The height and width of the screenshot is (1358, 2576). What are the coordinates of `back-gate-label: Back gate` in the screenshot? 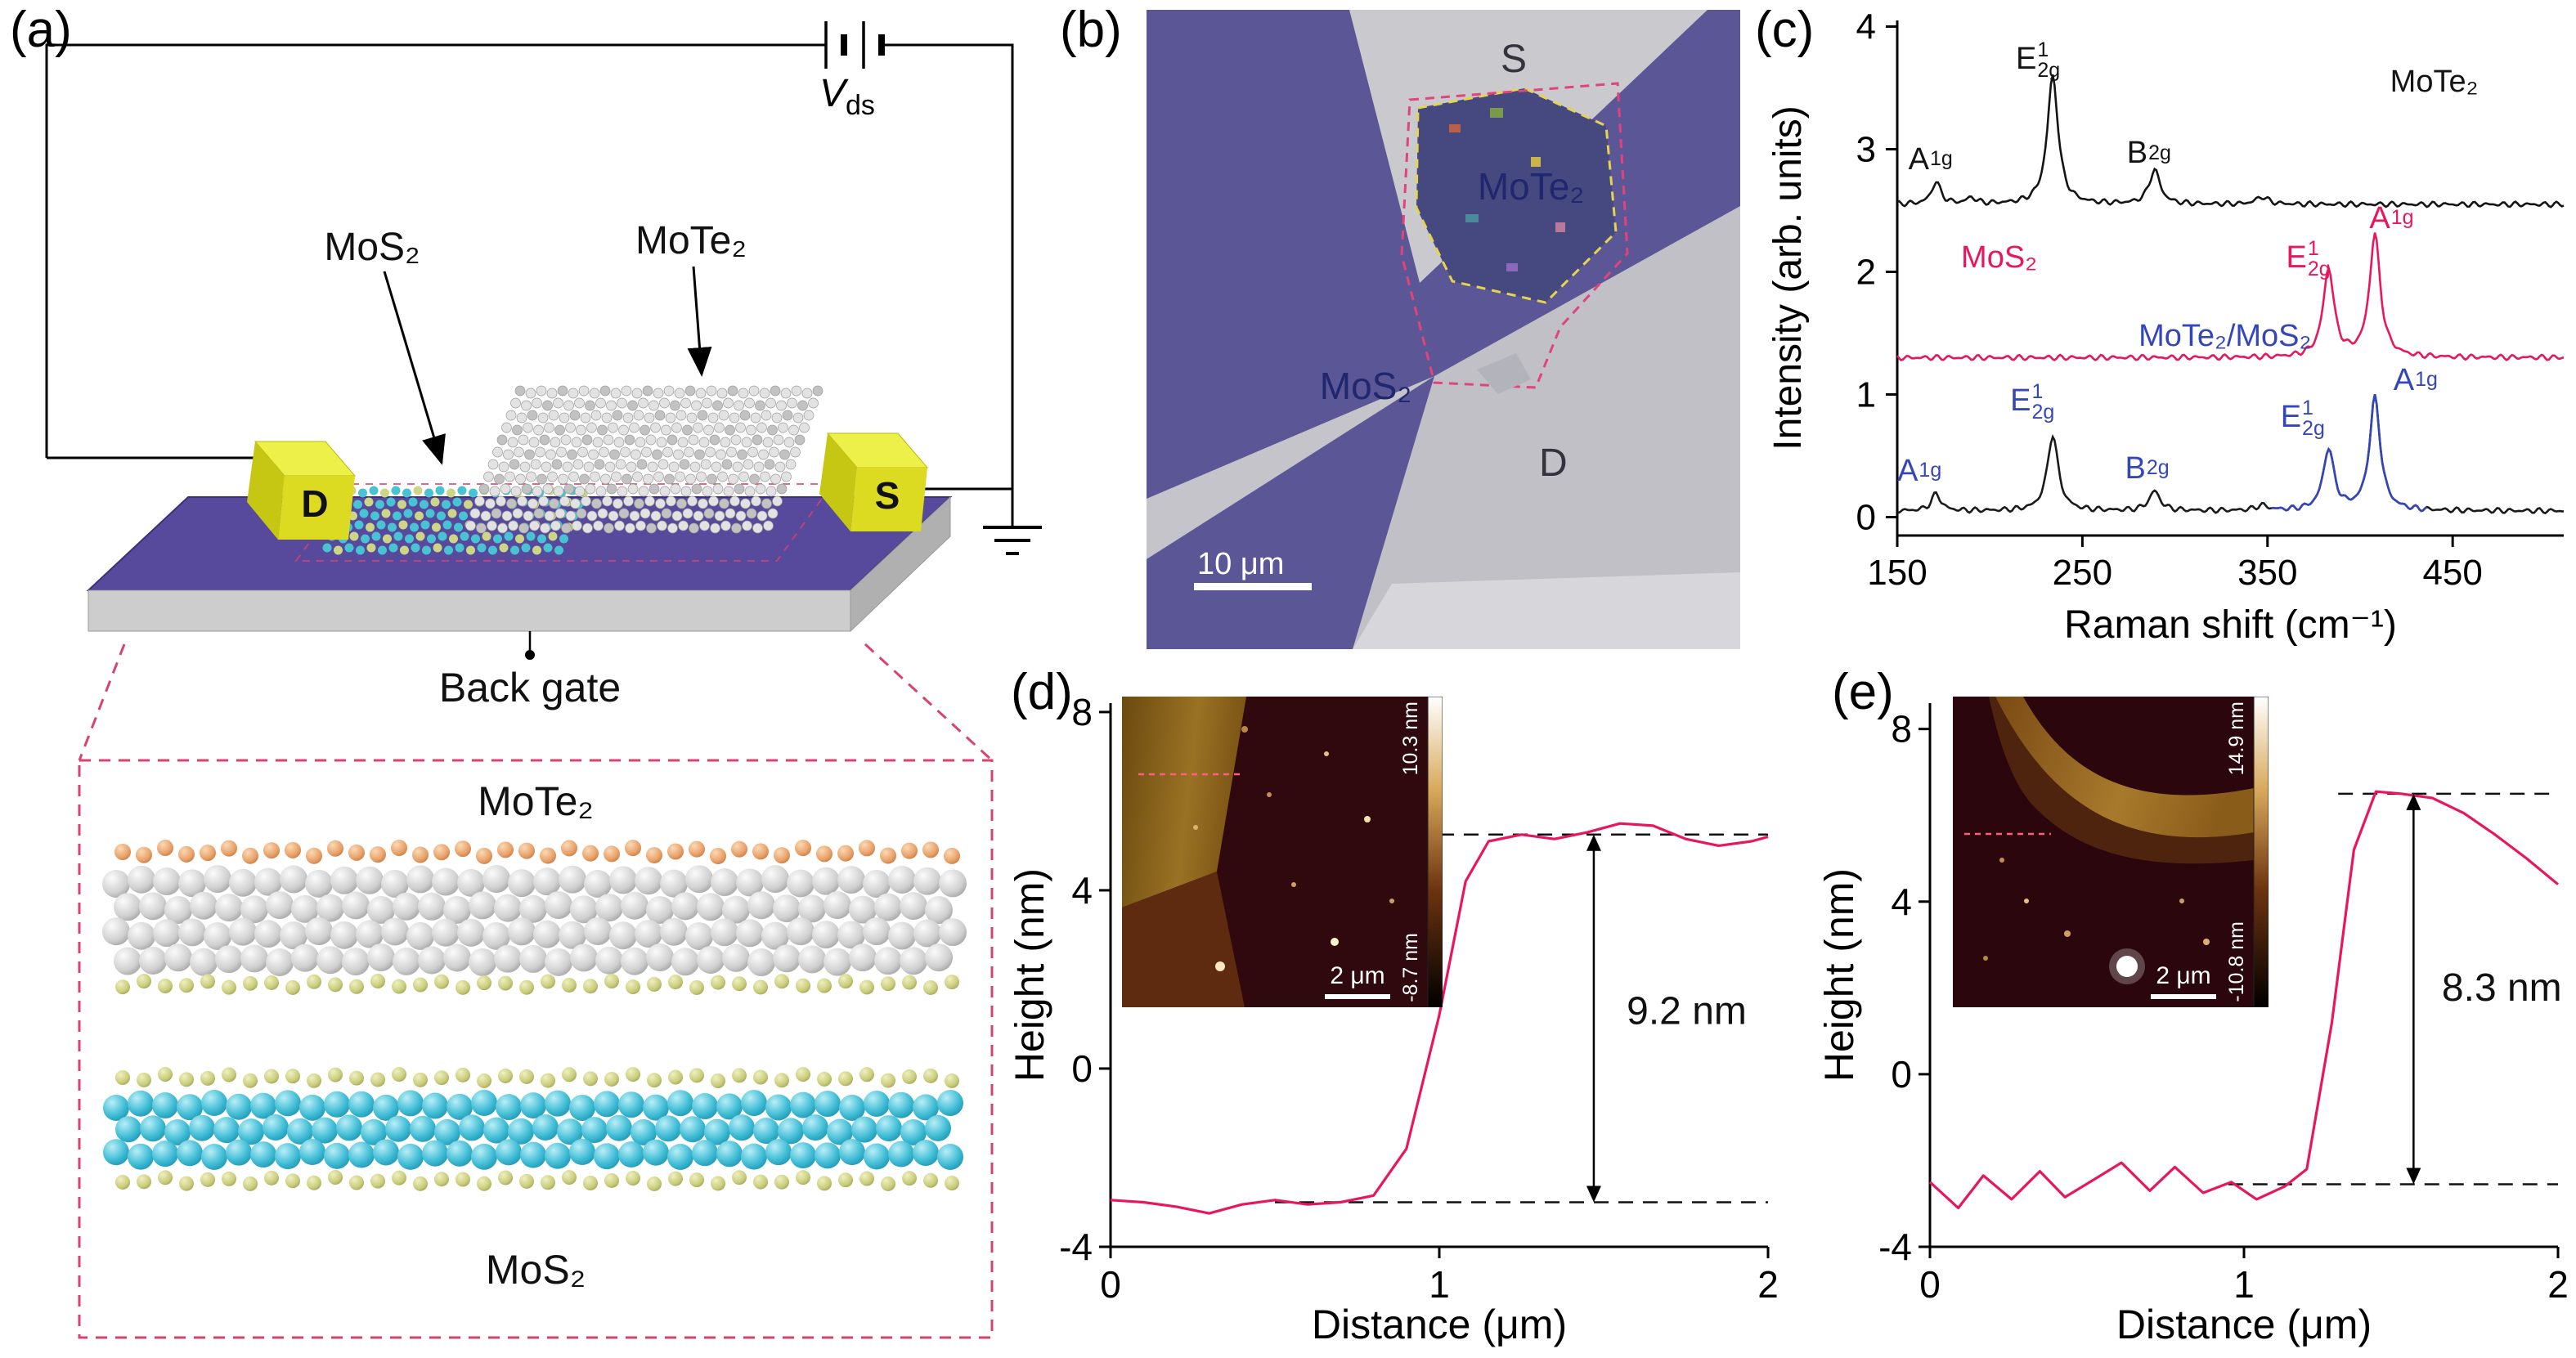 It's located at (530, 687).